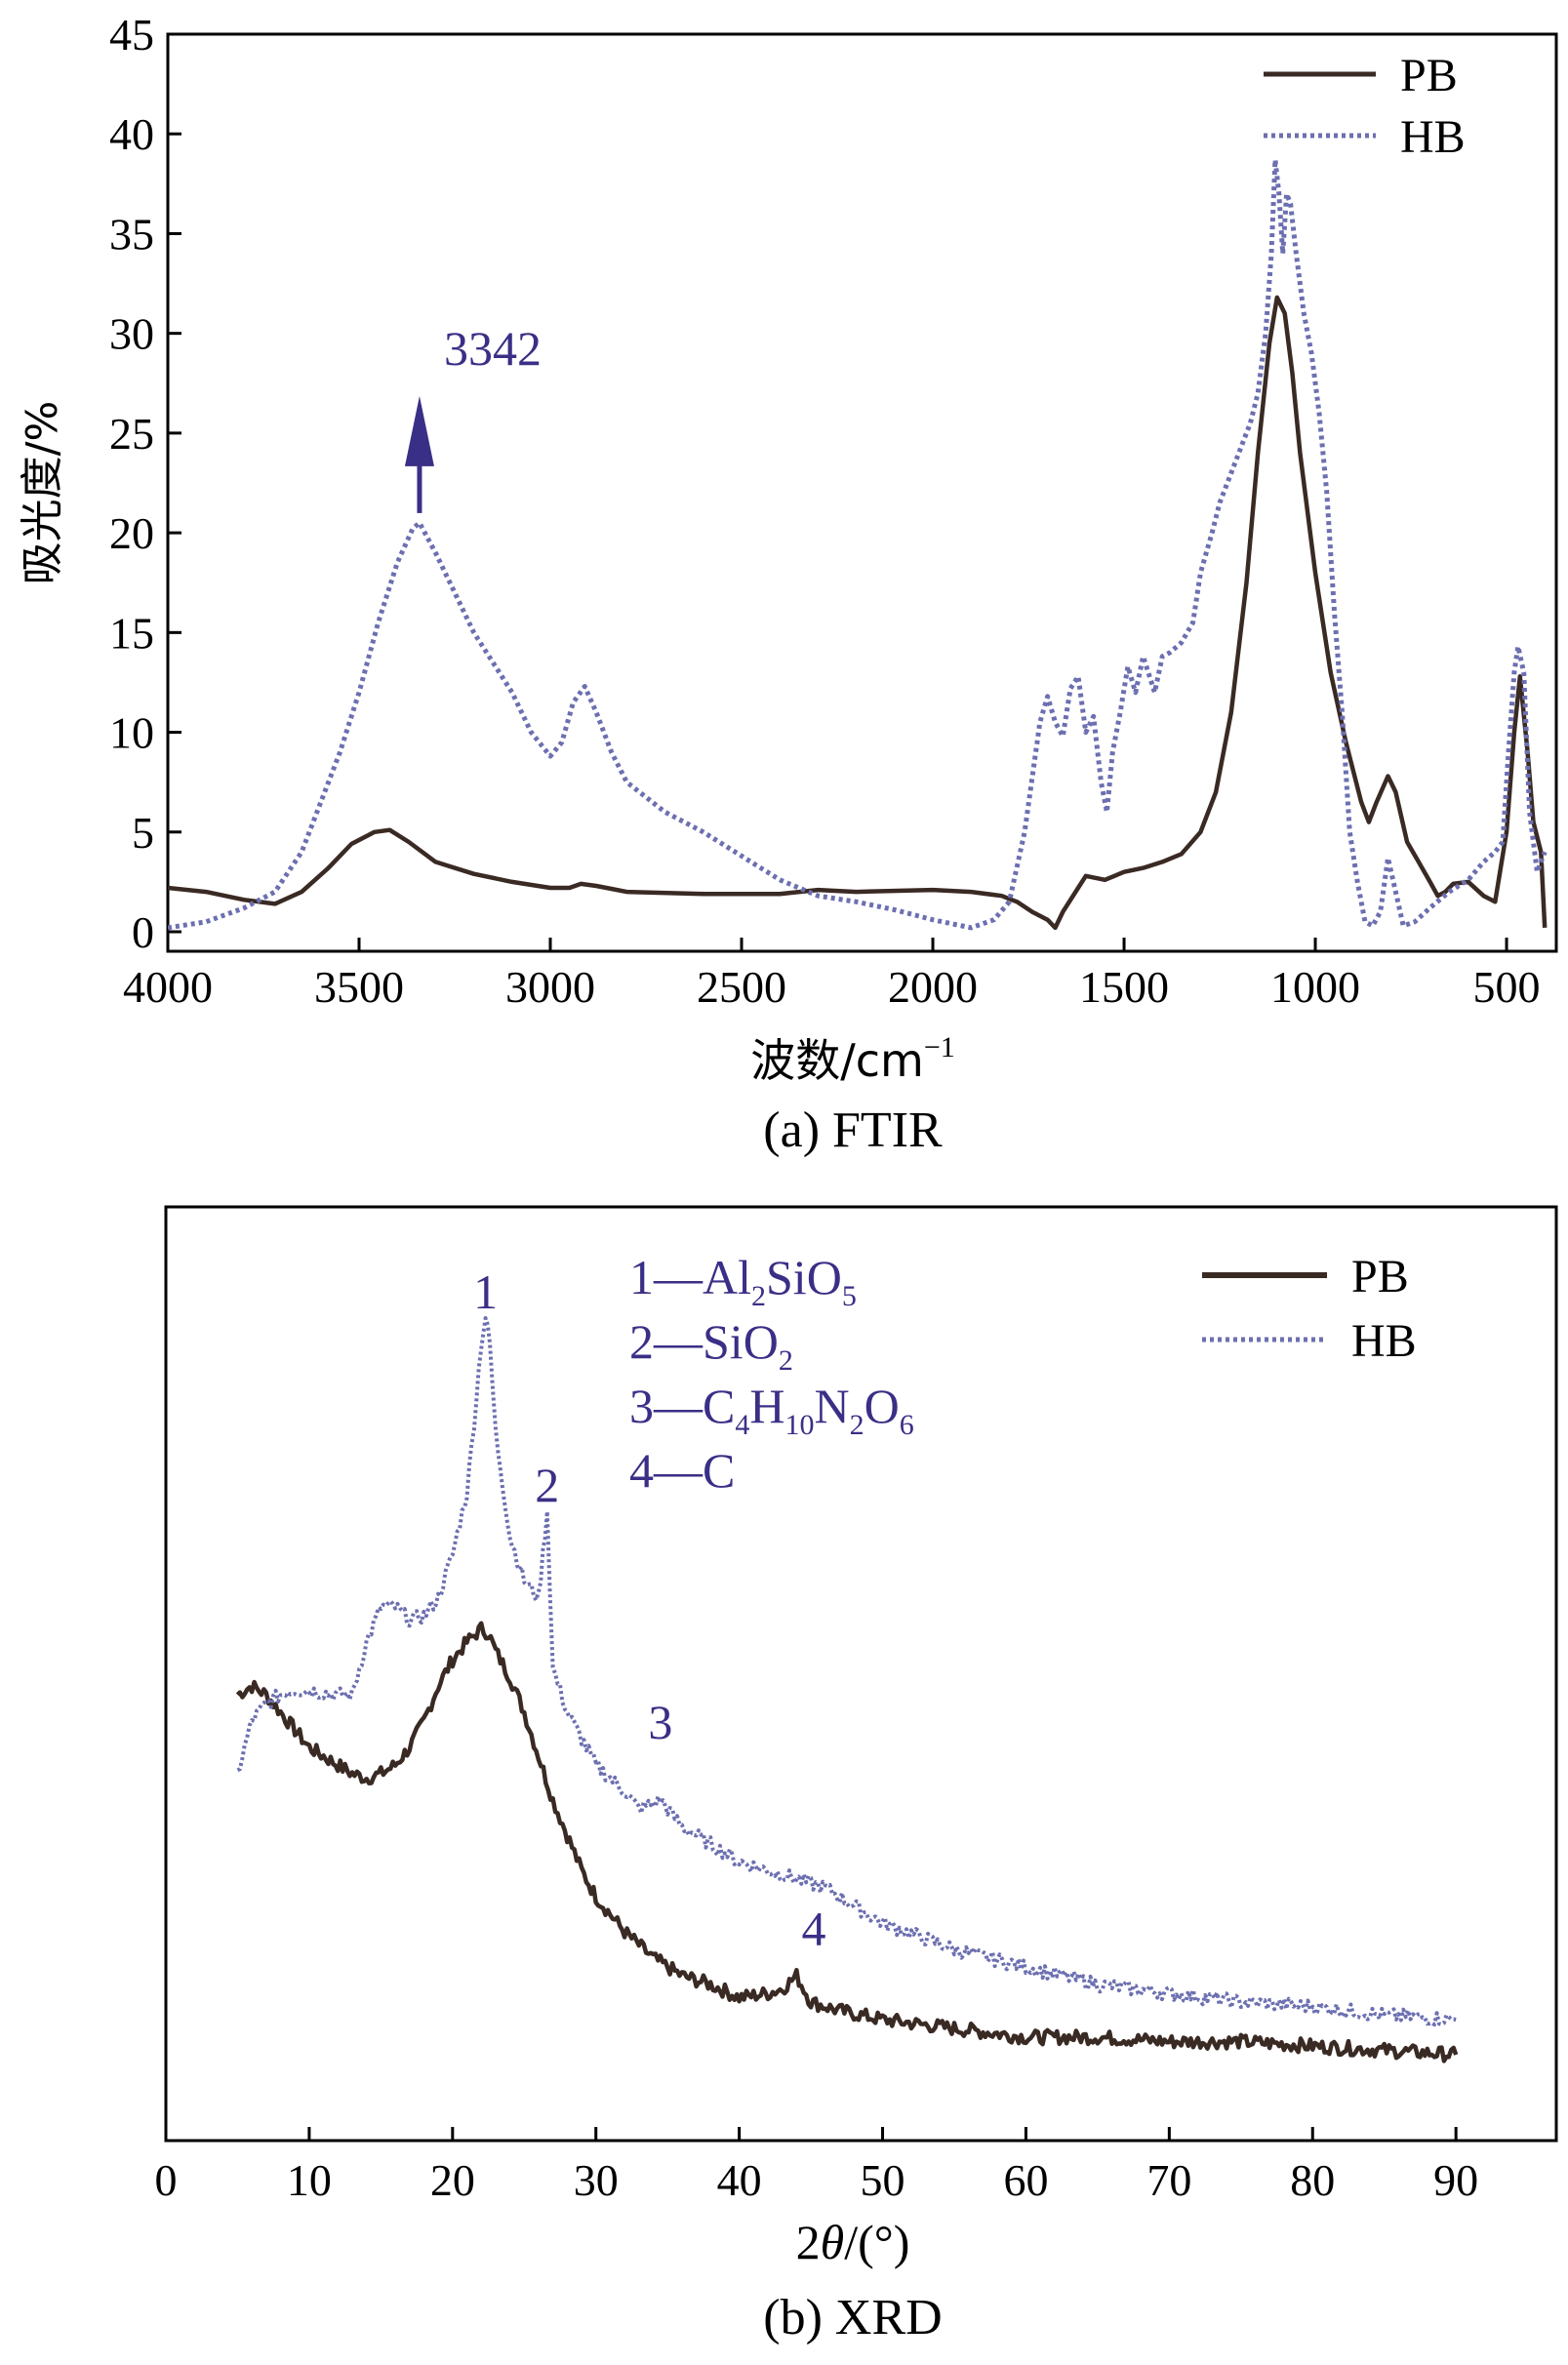  Describe the element at coordinates (853, 1130) in the screenshot. I see `ftir-caption: (a) FTIR` at that location.